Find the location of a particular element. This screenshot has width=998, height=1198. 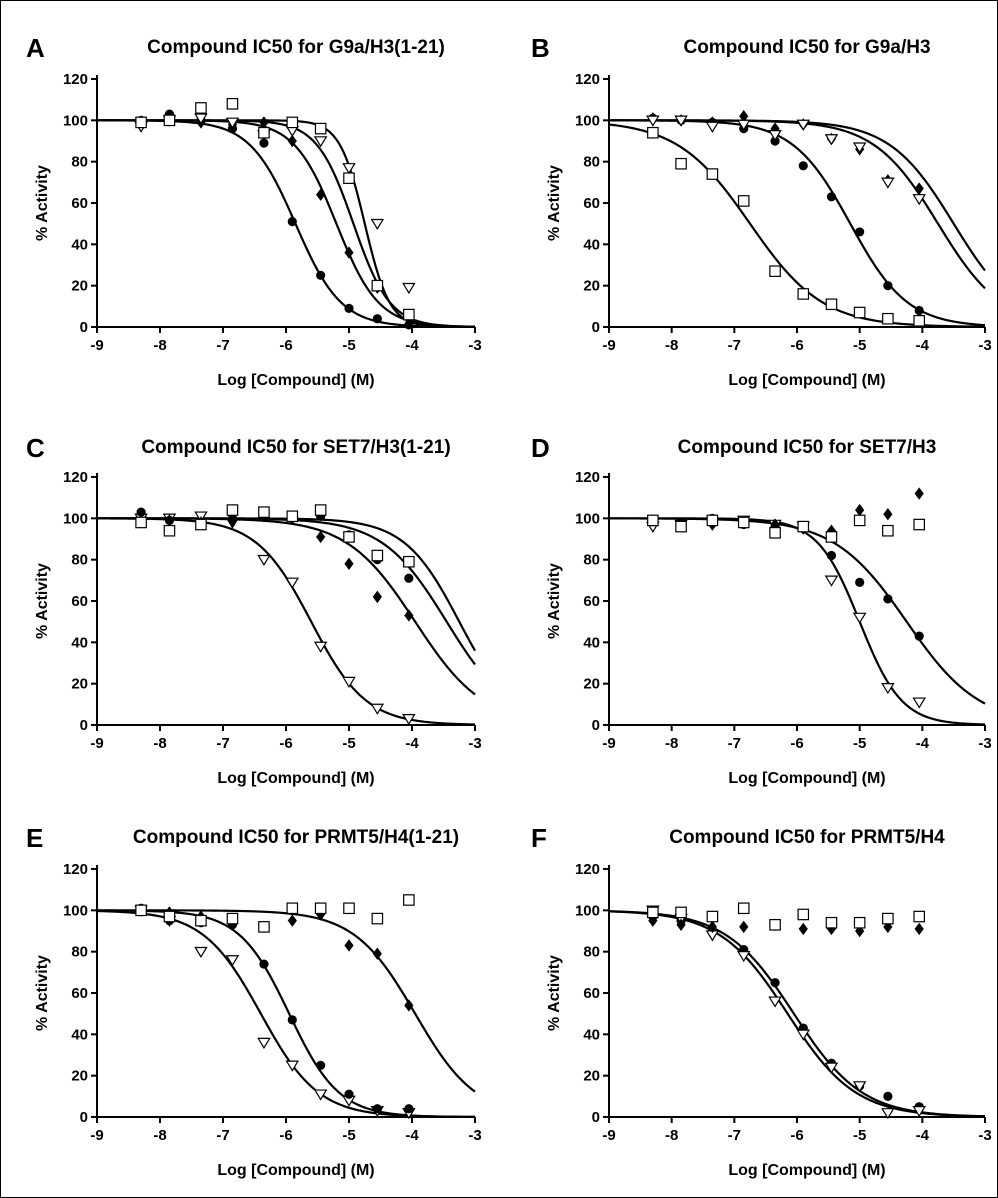

panel-e-title: Compound IC50 for PRMT5/H4(1-21) is located at coordinates (296, 837).